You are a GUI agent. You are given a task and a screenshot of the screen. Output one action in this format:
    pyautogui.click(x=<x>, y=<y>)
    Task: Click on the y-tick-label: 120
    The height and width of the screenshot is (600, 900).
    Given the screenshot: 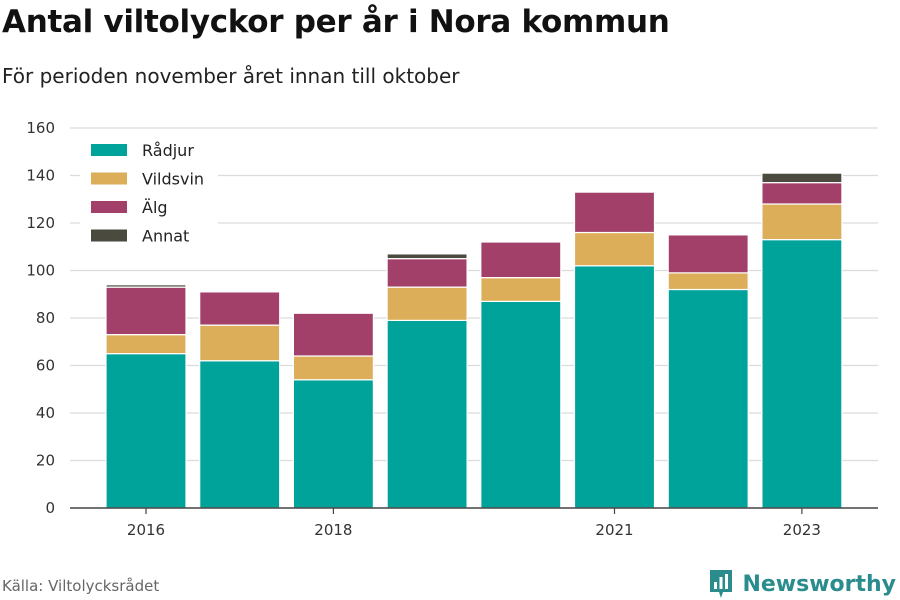 What is the action you would take?
    pyautogui.click(x=40, y=223)
    